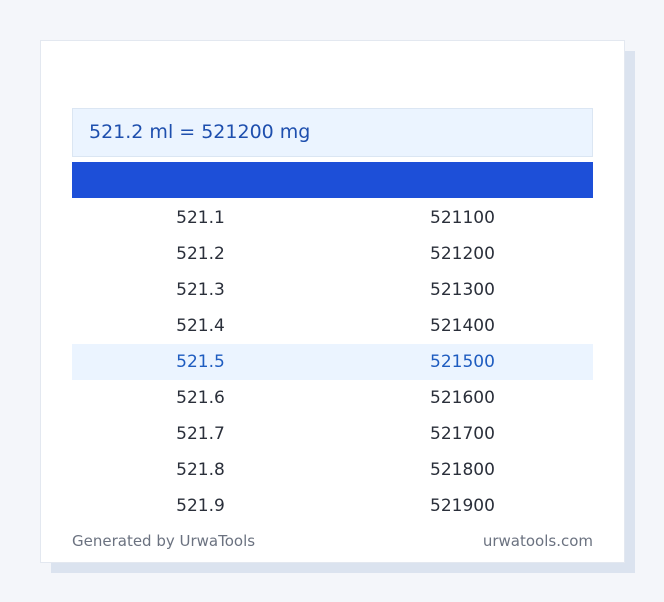 Image resolution: width=664 pixels, height=602 pixels. Describe the element at coordinates (462, 506) in the screenshot. I see `mg-value: 521900` at that location.